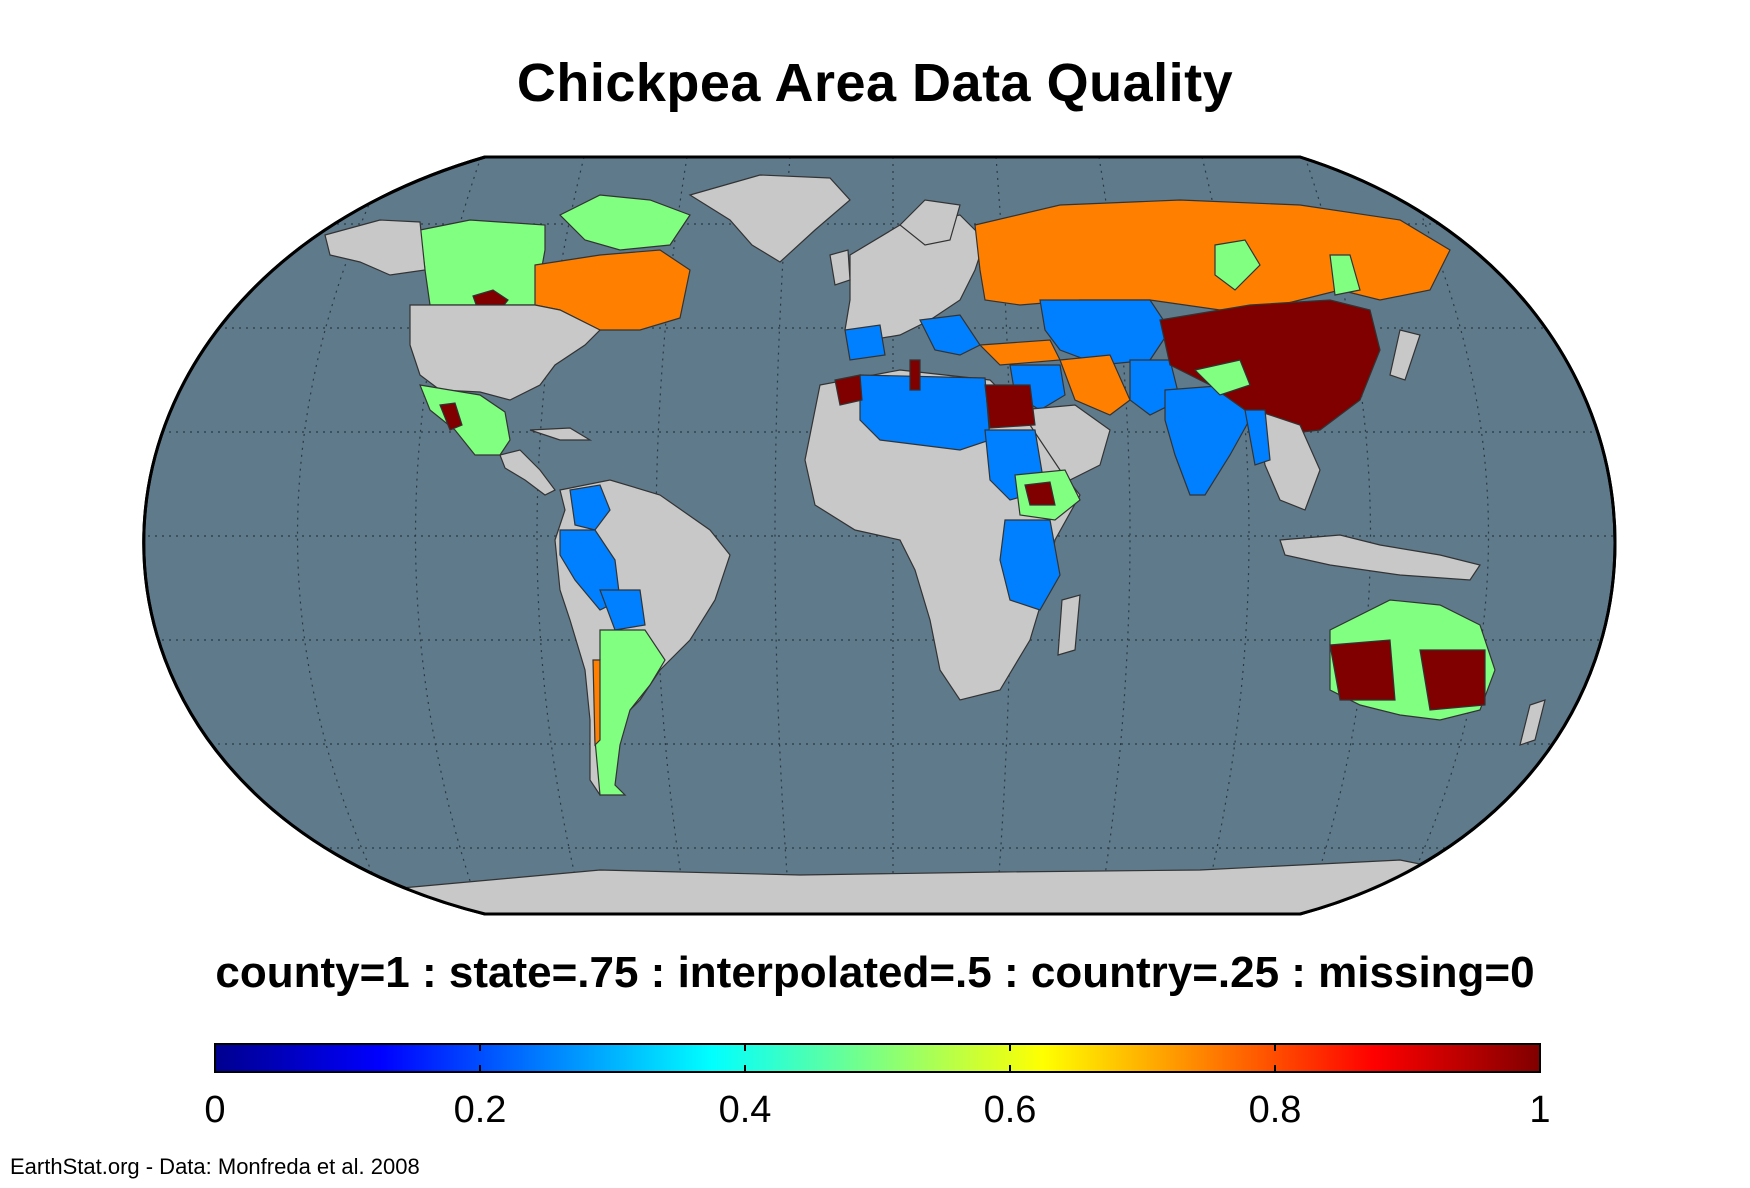 This screenshot has width=1750, height=1188. I want to click on arctic-islands, so click(624, 222).